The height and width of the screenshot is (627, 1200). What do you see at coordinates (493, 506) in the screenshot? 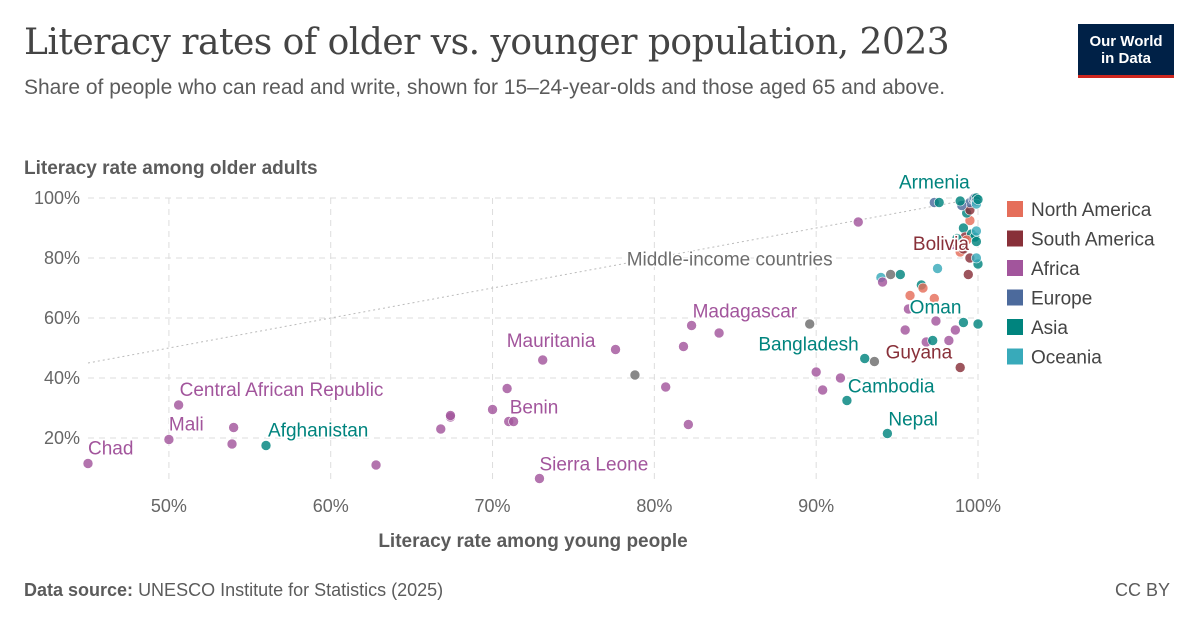
I see `x-tick-label: 70%` at bounding box center [493, 506].